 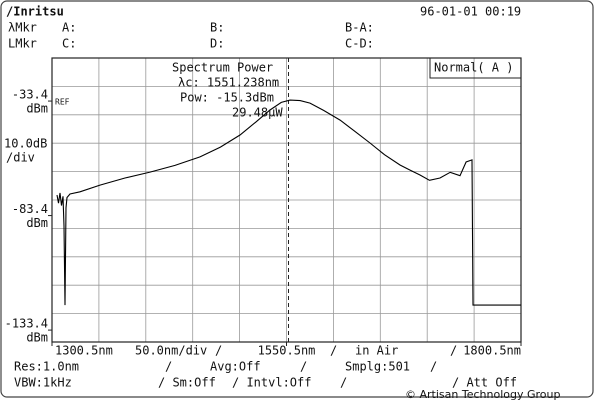 What do you see at coordinates (217, 44) in the screenshot?
I see `marker-label: D:` at bounding box center [217, 44].